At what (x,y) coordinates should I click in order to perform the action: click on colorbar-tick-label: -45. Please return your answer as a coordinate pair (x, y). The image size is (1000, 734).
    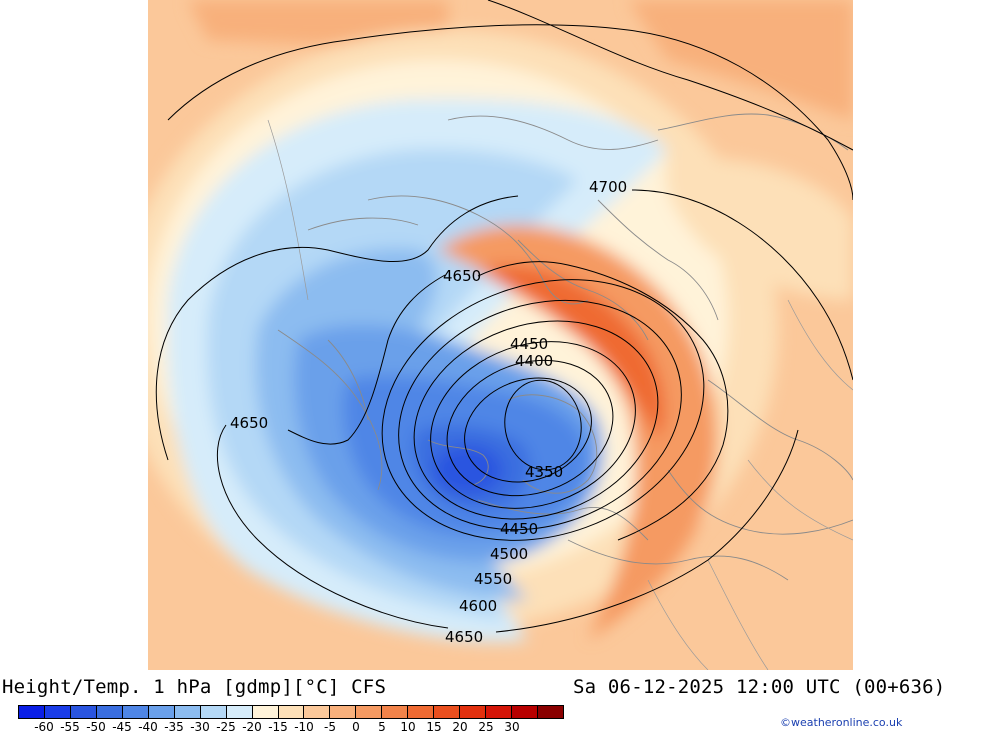
    Looking at the image, I should click on (122, 727).